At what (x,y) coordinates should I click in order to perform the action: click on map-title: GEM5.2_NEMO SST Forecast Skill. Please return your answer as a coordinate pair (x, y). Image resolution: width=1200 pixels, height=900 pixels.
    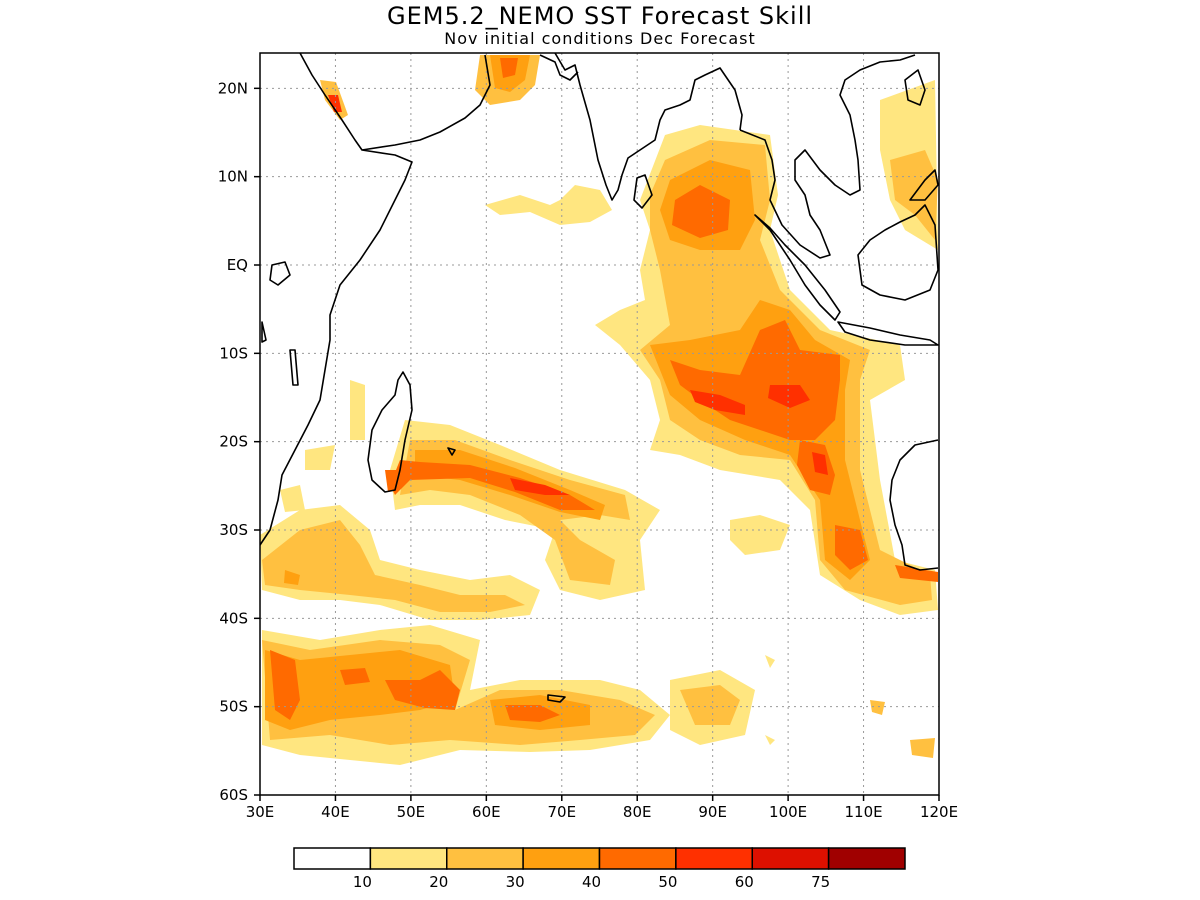
    Looking at the image, I should click on (600, 16).